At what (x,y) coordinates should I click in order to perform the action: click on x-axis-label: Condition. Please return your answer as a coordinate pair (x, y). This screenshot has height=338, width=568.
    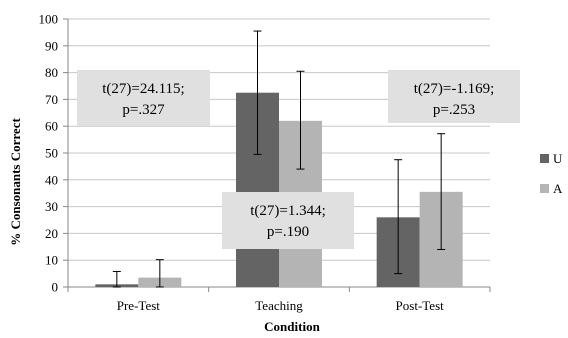
    Looking at the image, I should click on (292, 326).